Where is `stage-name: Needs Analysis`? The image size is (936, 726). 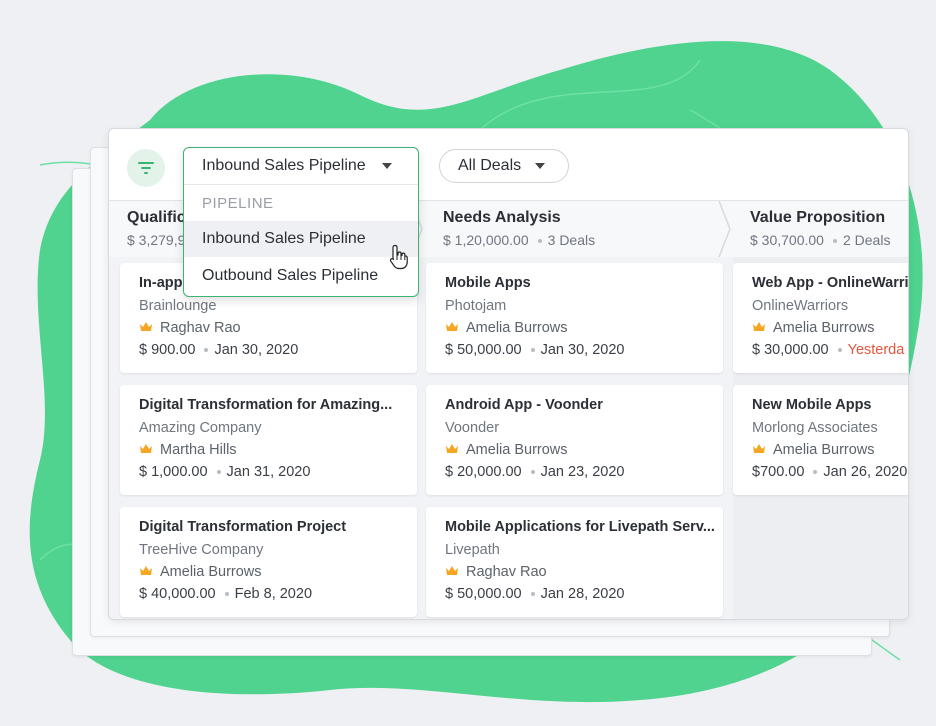 stage-name: Needs Analysis is located at coordinates (502, 217).